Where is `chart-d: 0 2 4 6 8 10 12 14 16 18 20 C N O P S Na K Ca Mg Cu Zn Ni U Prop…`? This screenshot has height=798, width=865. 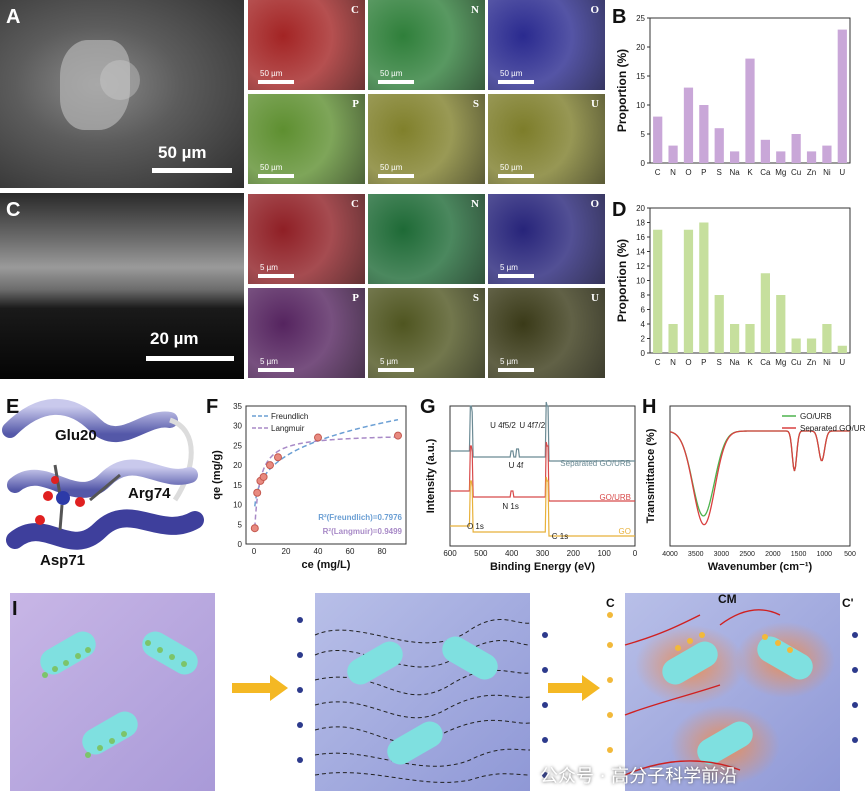 chart-d: 0 2 4 6 8 10 12 14 16 18 20 C N O P S Na K Ca Mg Cu Zn Ni U Prop… is located at coordinates (733, 285).